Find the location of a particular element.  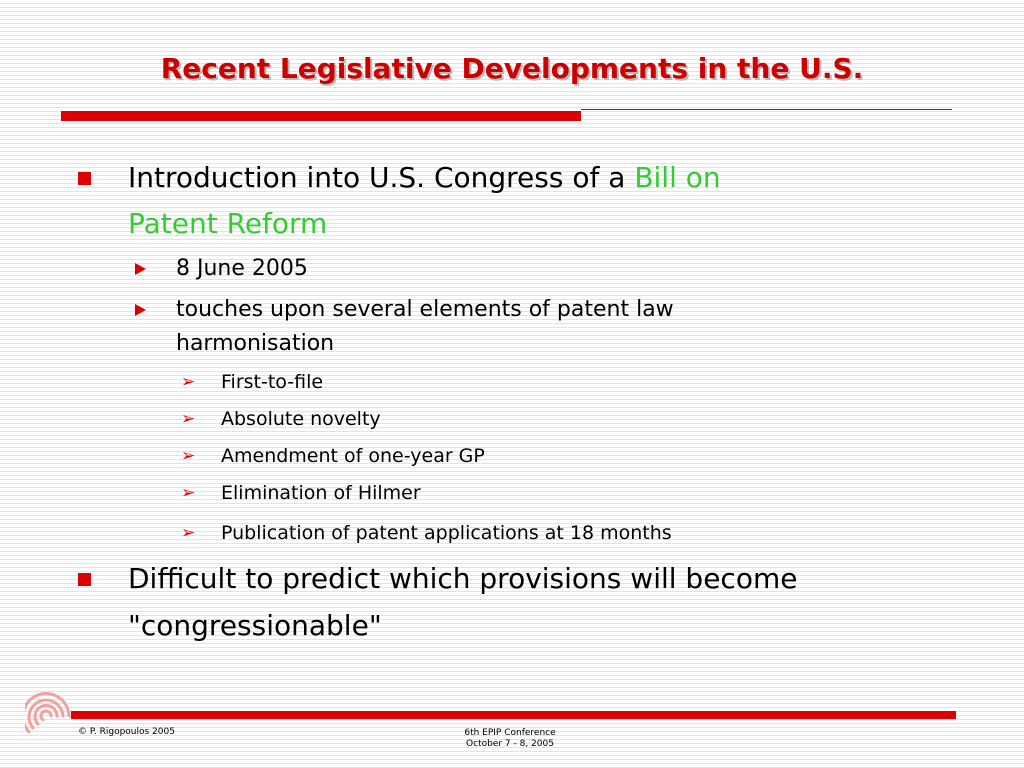

bill-link-text: Bill on is located at coordinates (677, 177).